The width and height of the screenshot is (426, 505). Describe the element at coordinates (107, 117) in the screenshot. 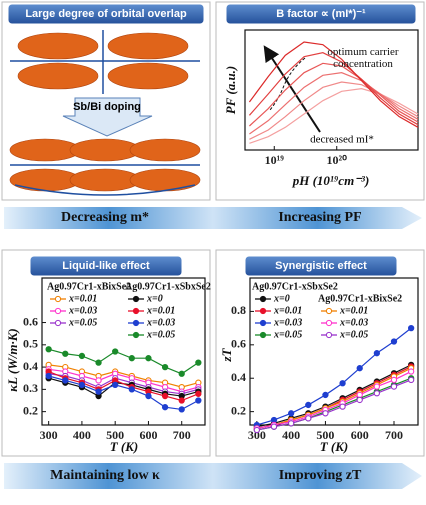

I see `doping-arrow` at that location.